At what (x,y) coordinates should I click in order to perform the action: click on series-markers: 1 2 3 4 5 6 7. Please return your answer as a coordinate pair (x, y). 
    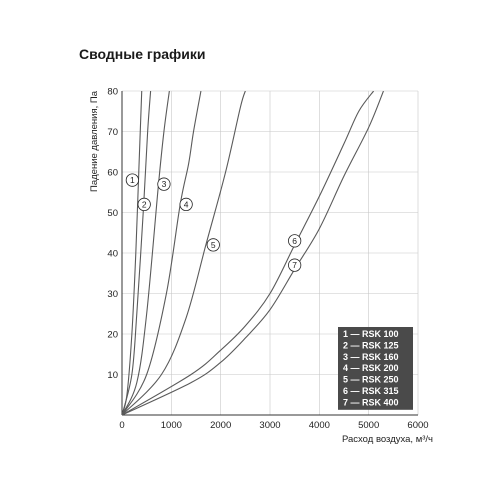
    Looking at the image, I should click on (213, 222).